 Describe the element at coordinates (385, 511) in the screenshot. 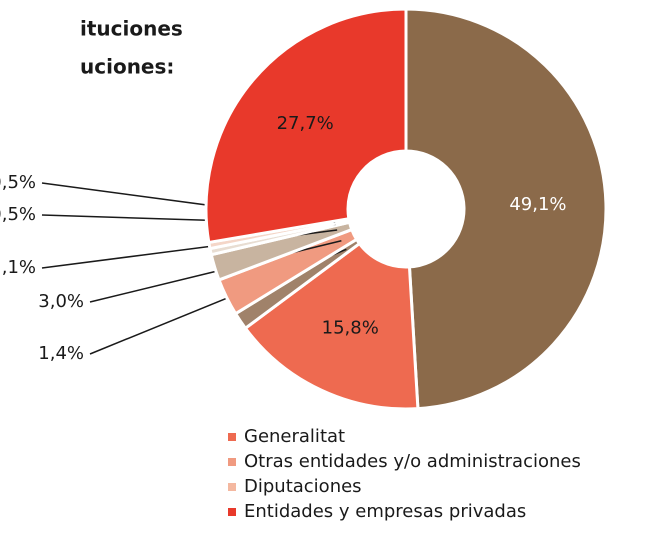

I see `legend-label: Entidades y empresas privadas` at that location.